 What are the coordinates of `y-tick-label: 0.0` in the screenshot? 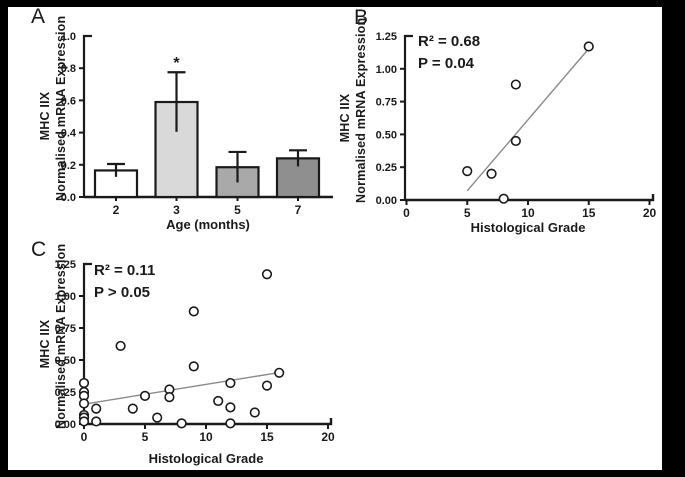 It's located at (68, 198).